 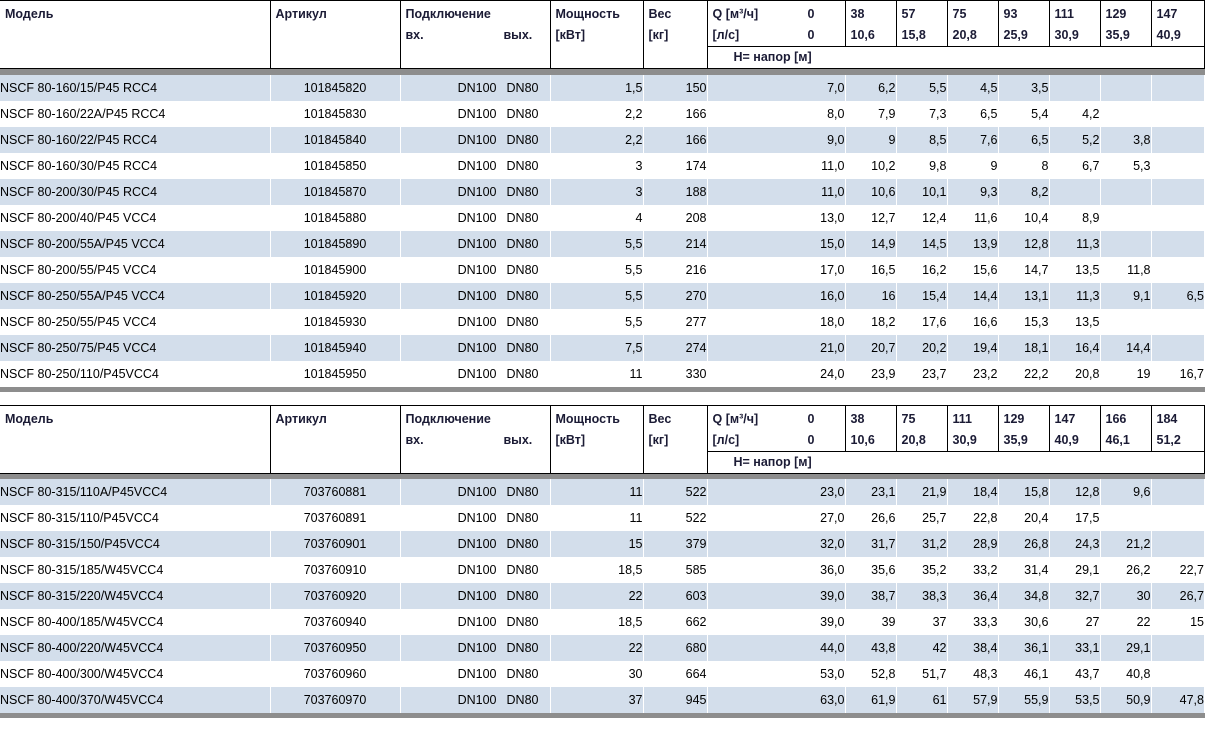 What do you see at coordinates (1075, 622) in the screenshot?
I see `head-value-cell: 27` at bounding box center [1075, 622].